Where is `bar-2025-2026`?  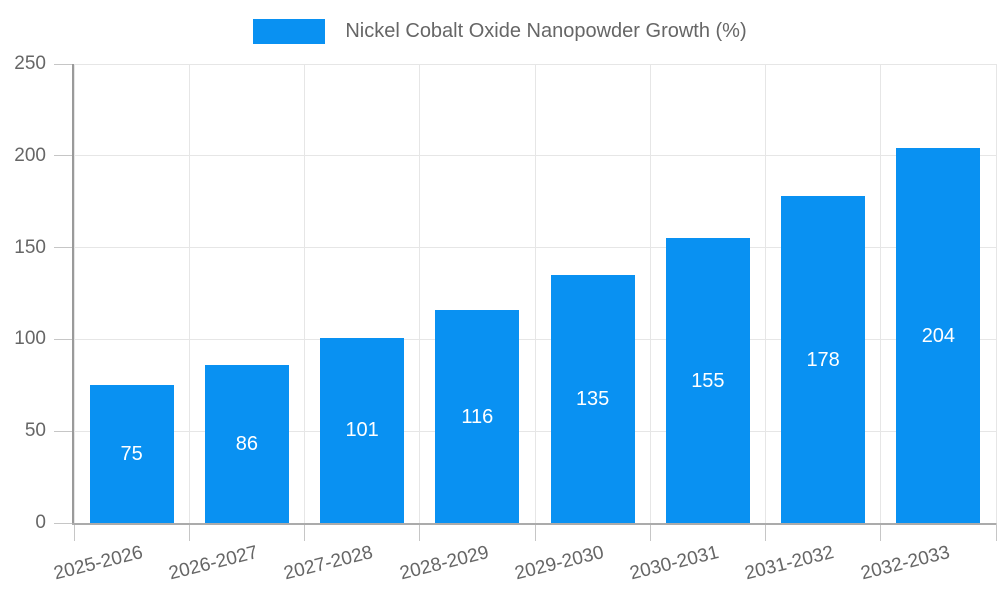
bar-2025-2026 is located at coordinates (131, 454).